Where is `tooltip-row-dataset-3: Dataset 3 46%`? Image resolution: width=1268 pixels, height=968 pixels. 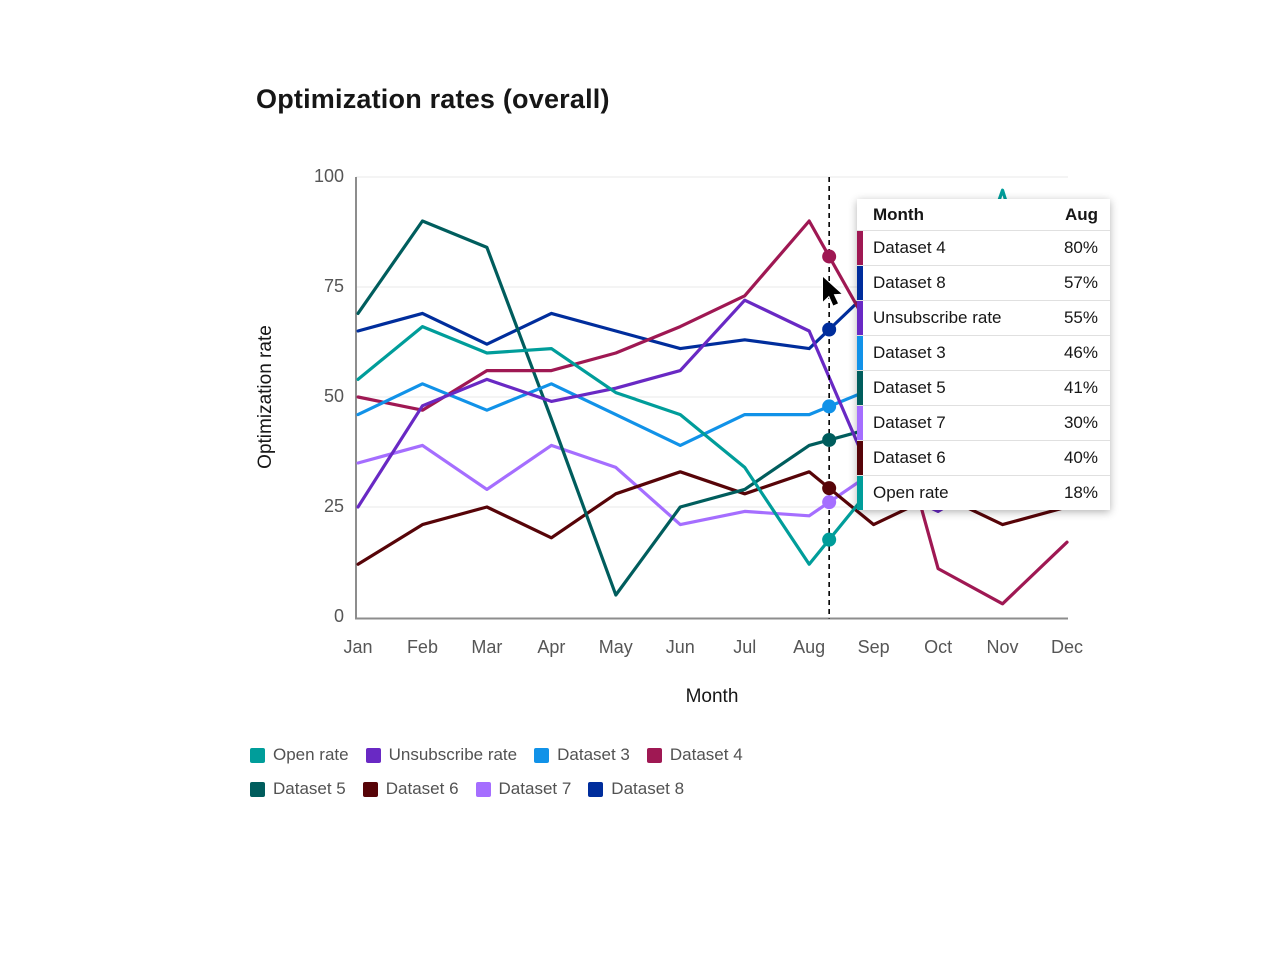 tooltip-row-dataset-3: Dataset 3 46% is located at coordinates (983, 352).